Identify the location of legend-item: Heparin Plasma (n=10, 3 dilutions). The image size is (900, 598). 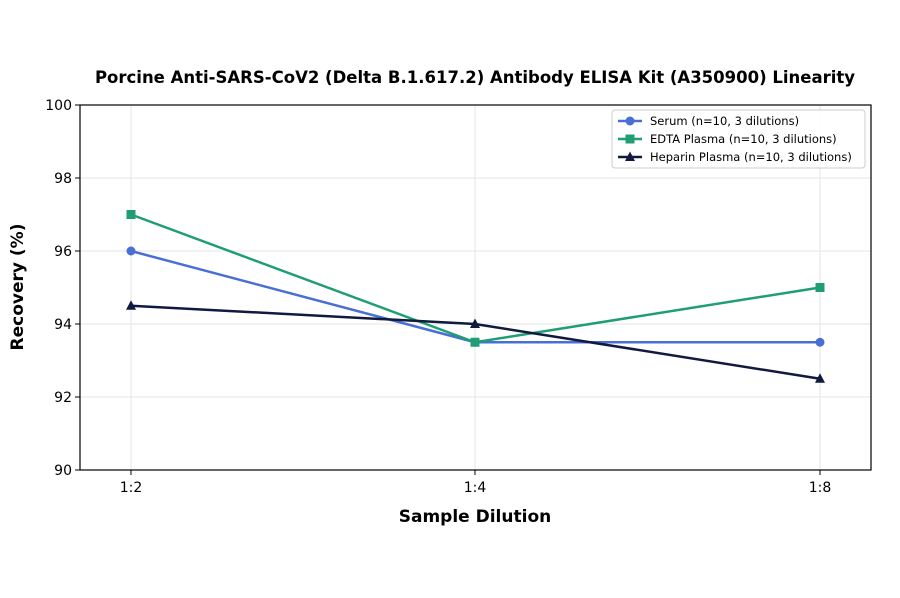
(735, 157).